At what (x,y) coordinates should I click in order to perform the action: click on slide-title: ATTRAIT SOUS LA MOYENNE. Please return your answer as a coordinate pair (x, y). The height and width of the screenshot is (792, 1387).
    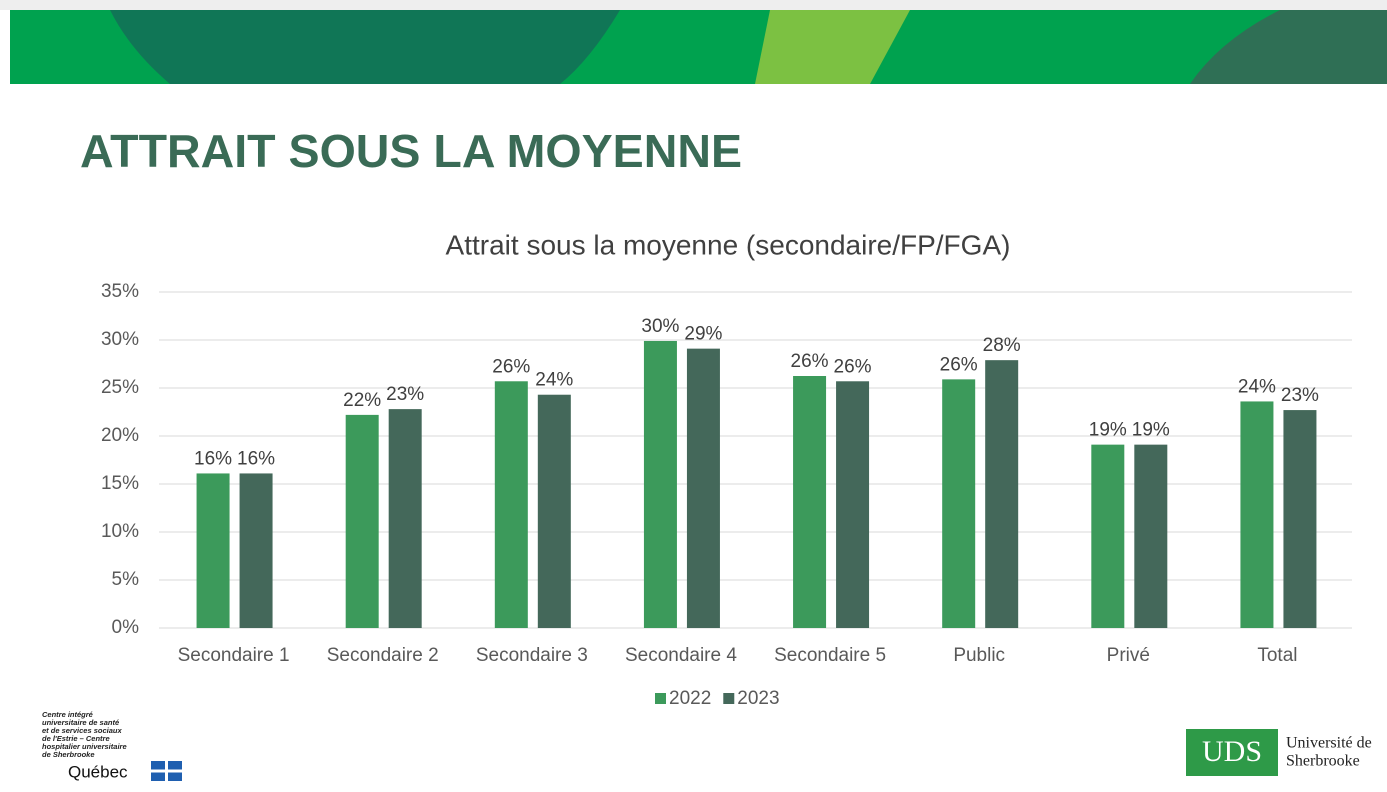
    Looking at the image, I should click on (411, 151).